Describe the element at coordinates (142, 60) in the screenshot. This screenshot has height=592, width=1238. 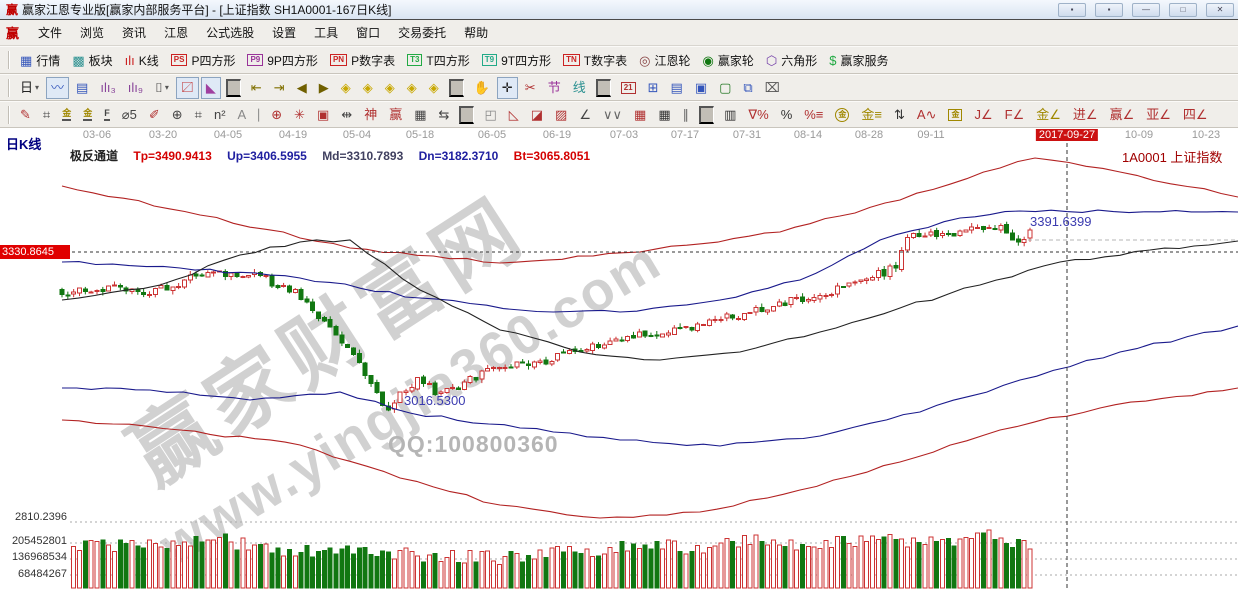
I see `kline-button: ılı K线` at that location.